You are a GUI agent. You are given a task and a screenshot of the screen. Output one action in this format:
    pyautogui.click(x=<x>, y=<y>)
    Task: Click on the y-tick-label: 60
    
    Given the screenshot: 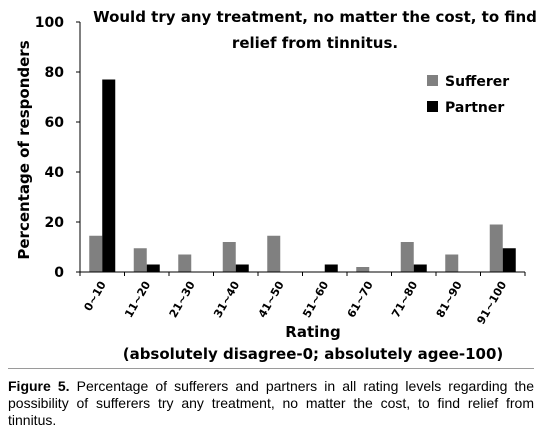 What is the action you would take?
    pyautogui.click(x=55, y=123)
    